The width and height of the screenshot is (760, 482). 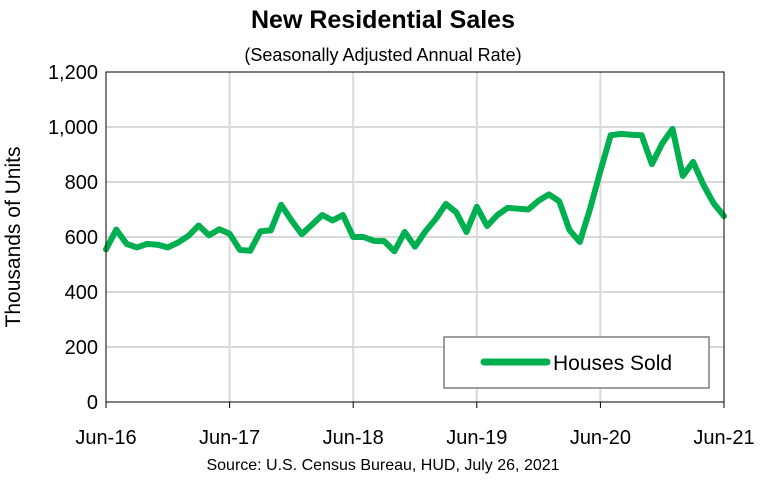 I want to click on x-tick-label: Jun-19, so click(x=476, y=438).